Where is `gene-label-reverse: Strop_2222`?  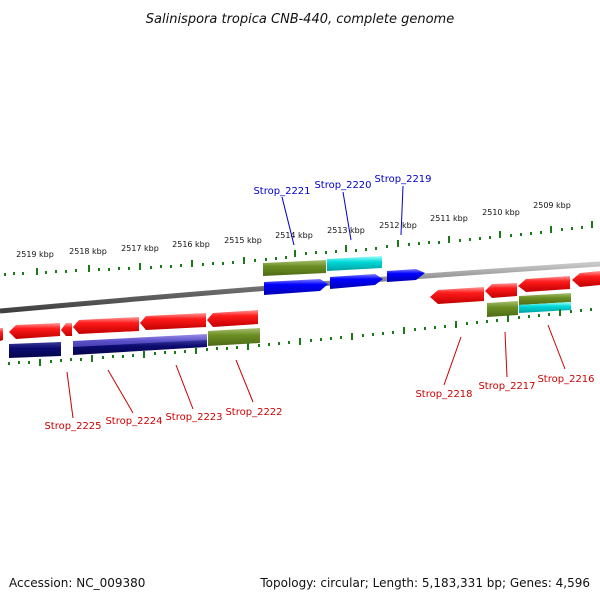
gene-label-reverse: Strop_2222 is located at coordinates (253, 412).